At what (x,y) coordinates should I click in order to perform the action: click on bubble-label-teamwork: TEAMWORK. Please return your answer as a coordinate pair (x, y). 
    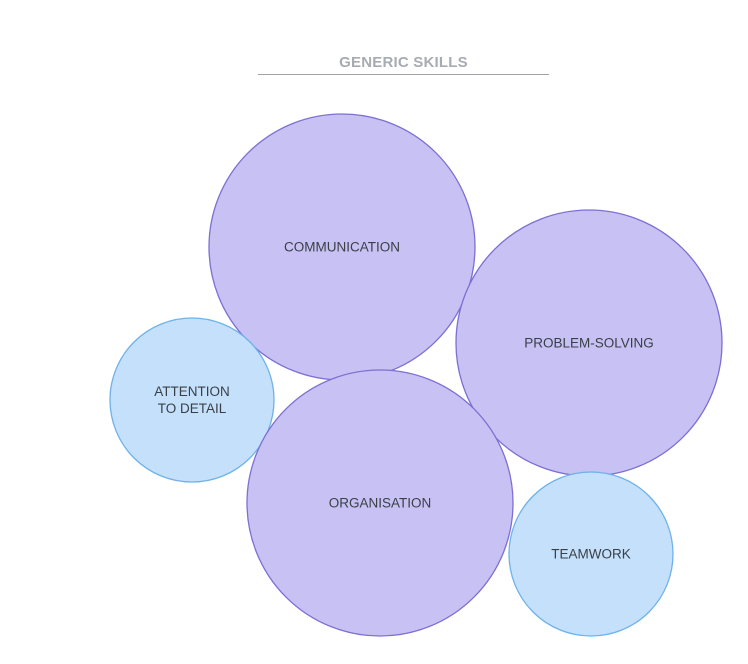
    Looking at the image, I should click on (591, 554).